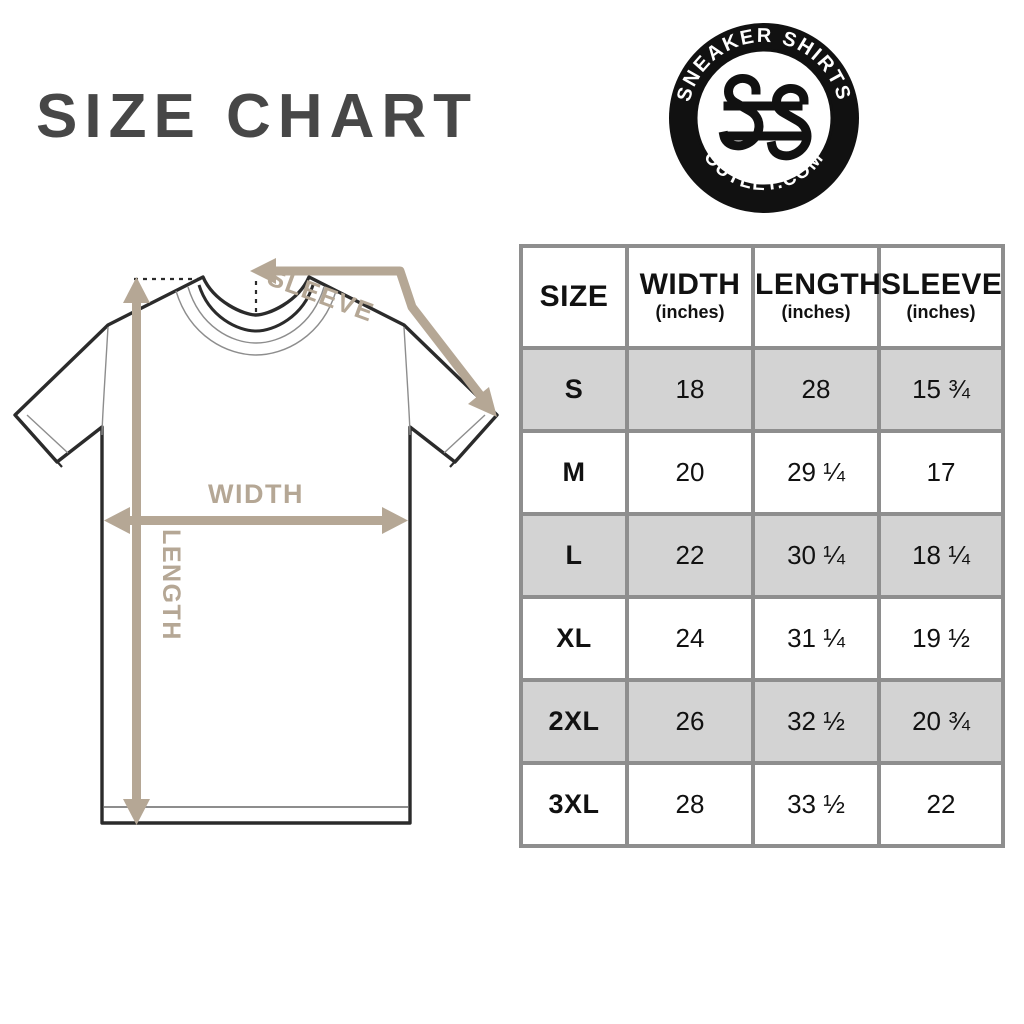 This screenshot has width=1024, height=1024. I want to click on cell-length: 29 ¼, so click(816, 472).